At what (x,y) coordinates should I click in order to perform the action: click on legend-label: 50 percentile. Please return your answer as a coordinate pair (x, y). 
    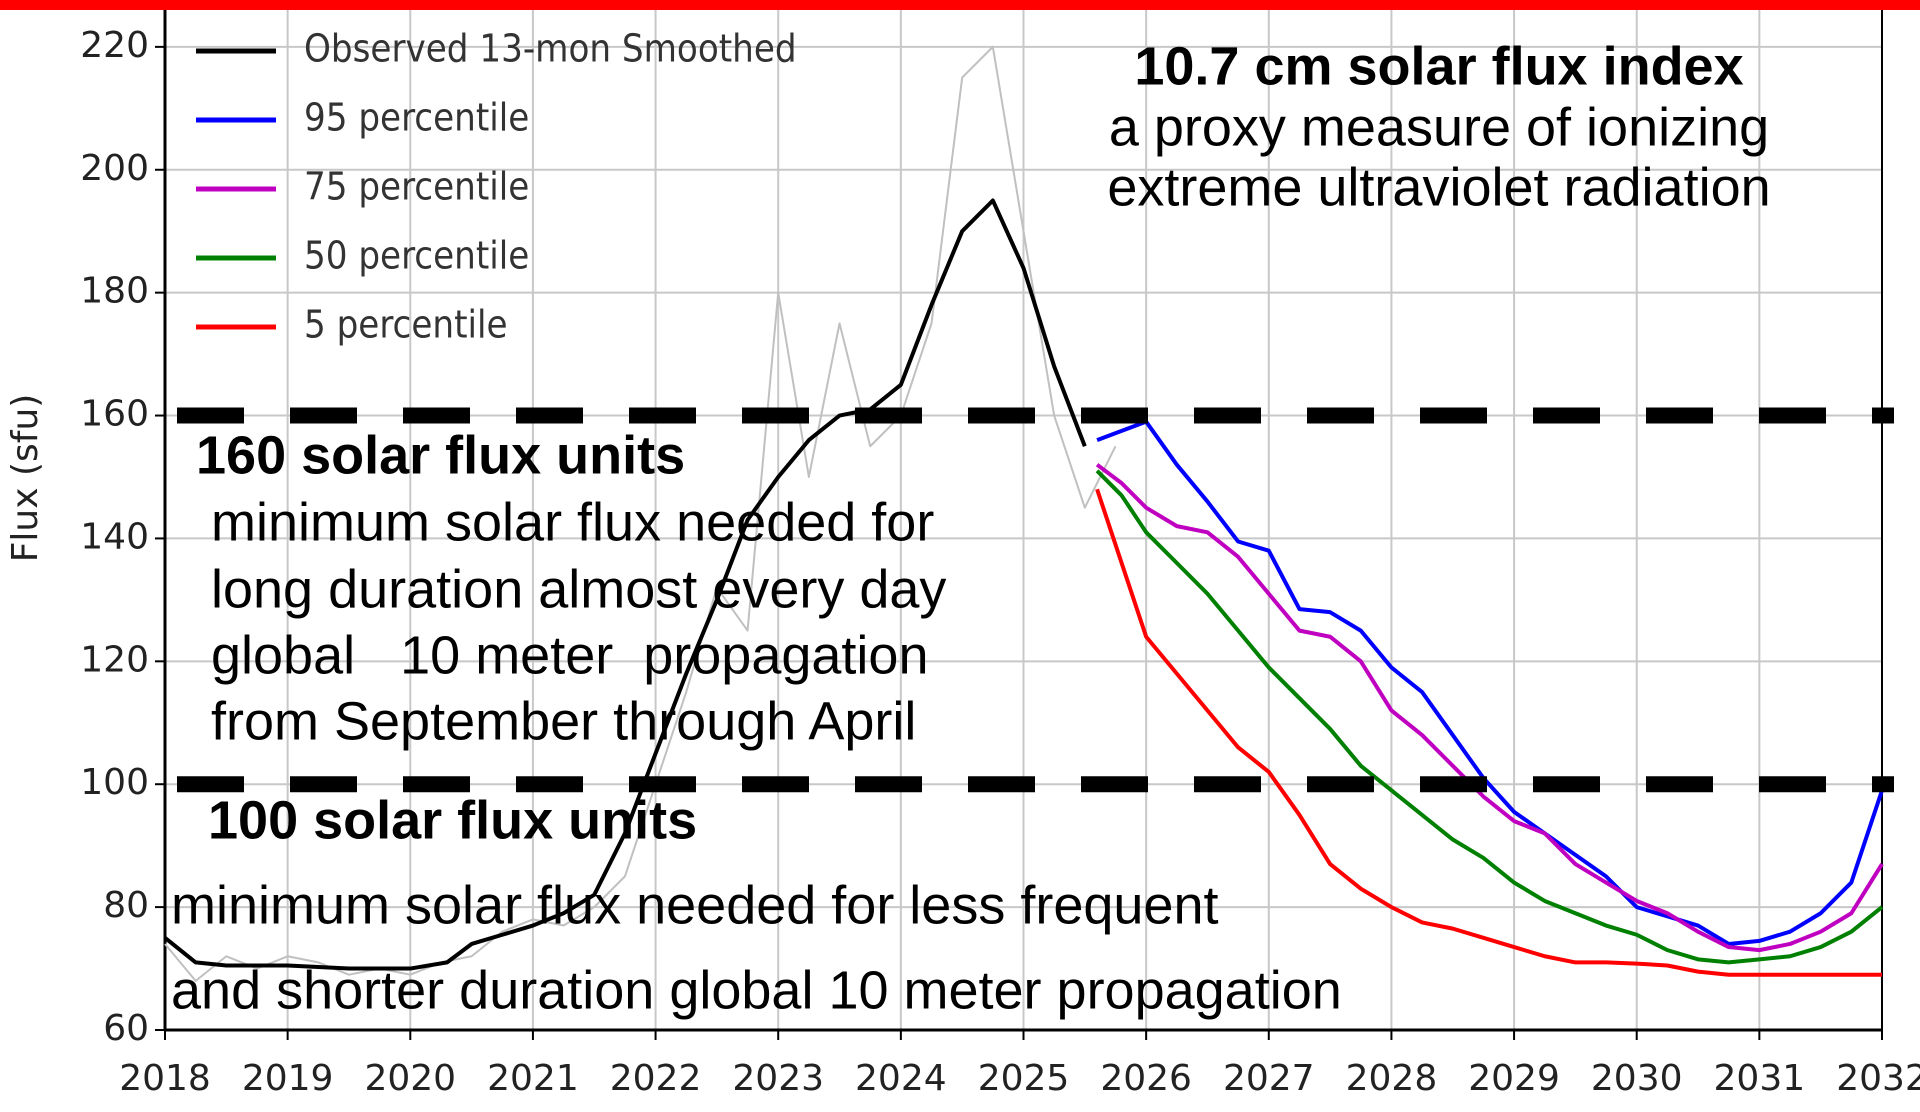
    Looking at the image, I should click on (416, 256).